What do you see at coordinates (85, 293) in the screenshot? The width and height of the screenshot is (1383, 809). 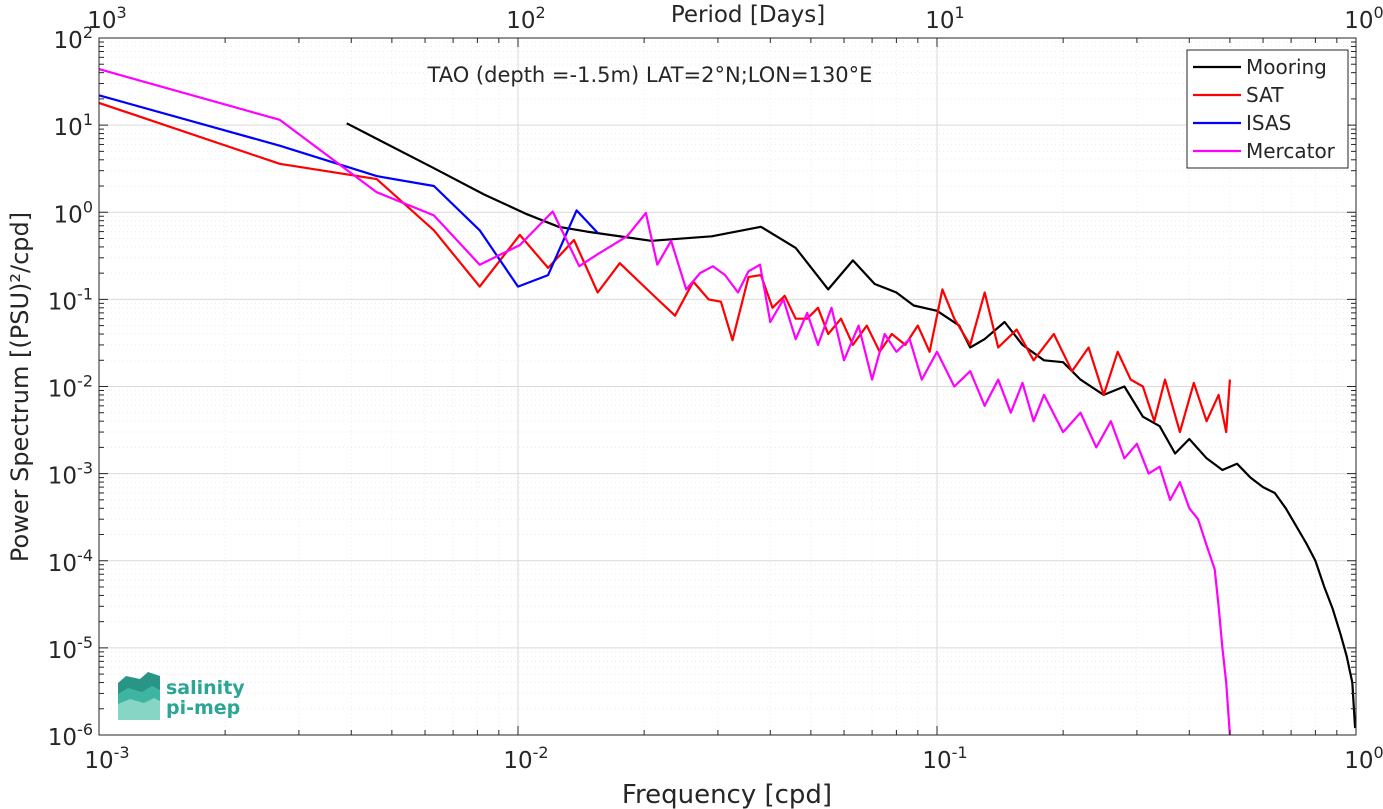 I see `y-tick-label-exponent: -1` at bounding box center [85, 293].